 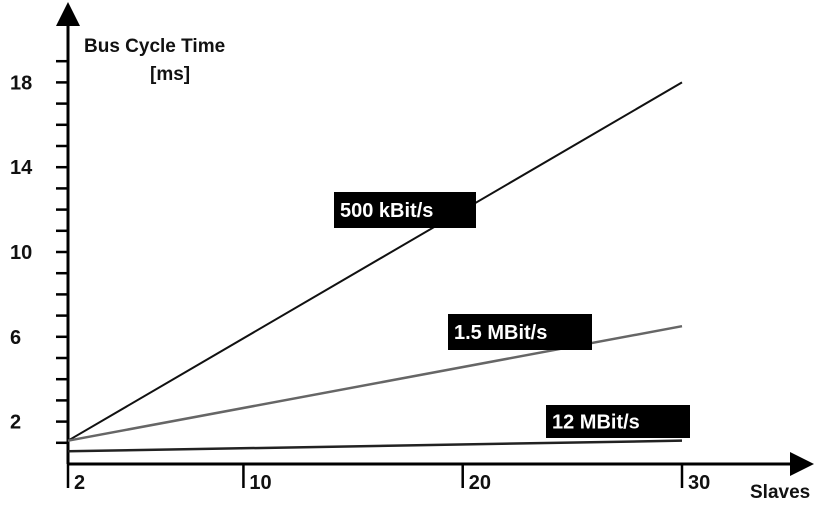 I want to click on x-tick-label: 2, so click(x=79, y=483).